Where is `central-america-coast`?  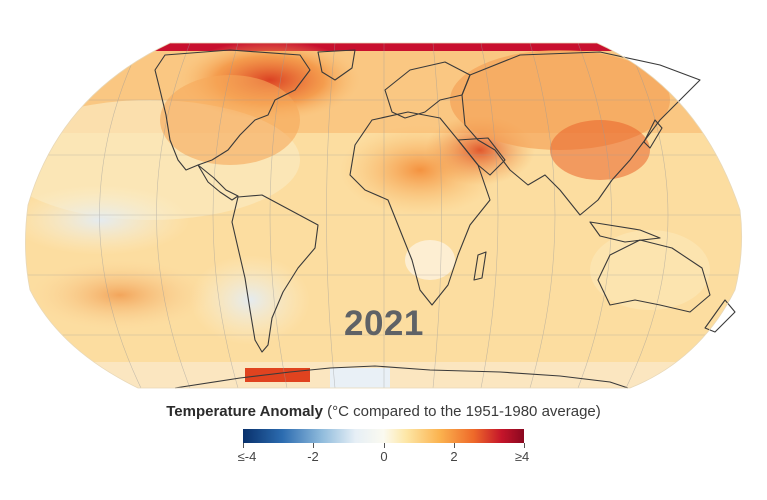 central-america-coast is located at coordinates (218, 182).